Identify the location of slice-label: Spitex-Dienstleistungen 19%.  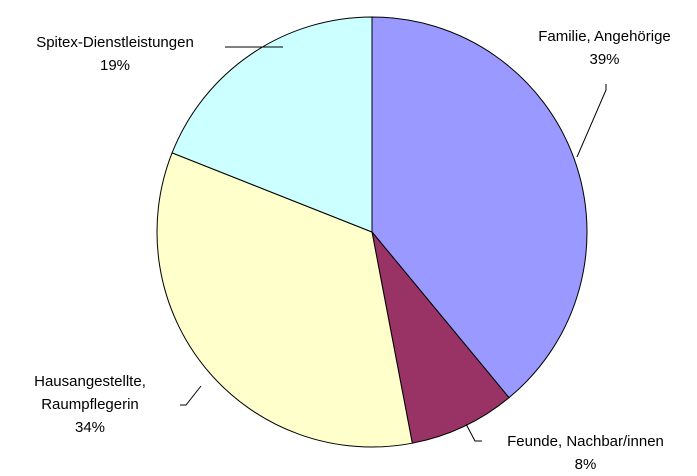
(115, 54).